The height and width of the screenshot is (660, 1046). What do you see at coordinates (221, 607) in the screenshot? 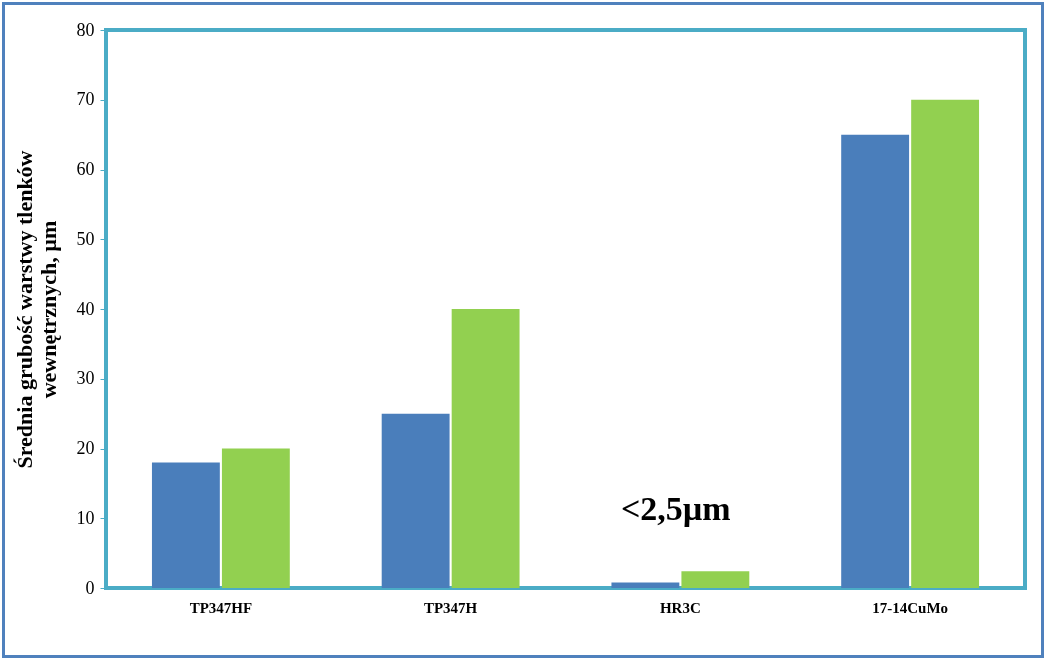
I see `x-tick-label: TP347HF` at bounding box center [221, 607].